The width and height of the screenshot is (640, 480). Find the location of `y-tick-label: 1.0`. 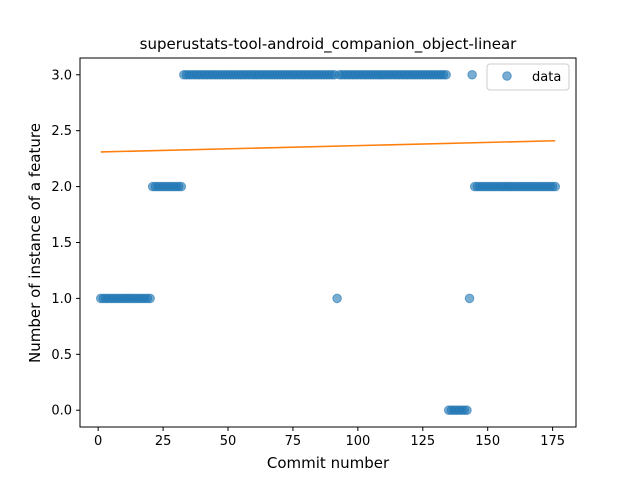

y-tick-label: 1.0 is located at coordinates (61, 299).